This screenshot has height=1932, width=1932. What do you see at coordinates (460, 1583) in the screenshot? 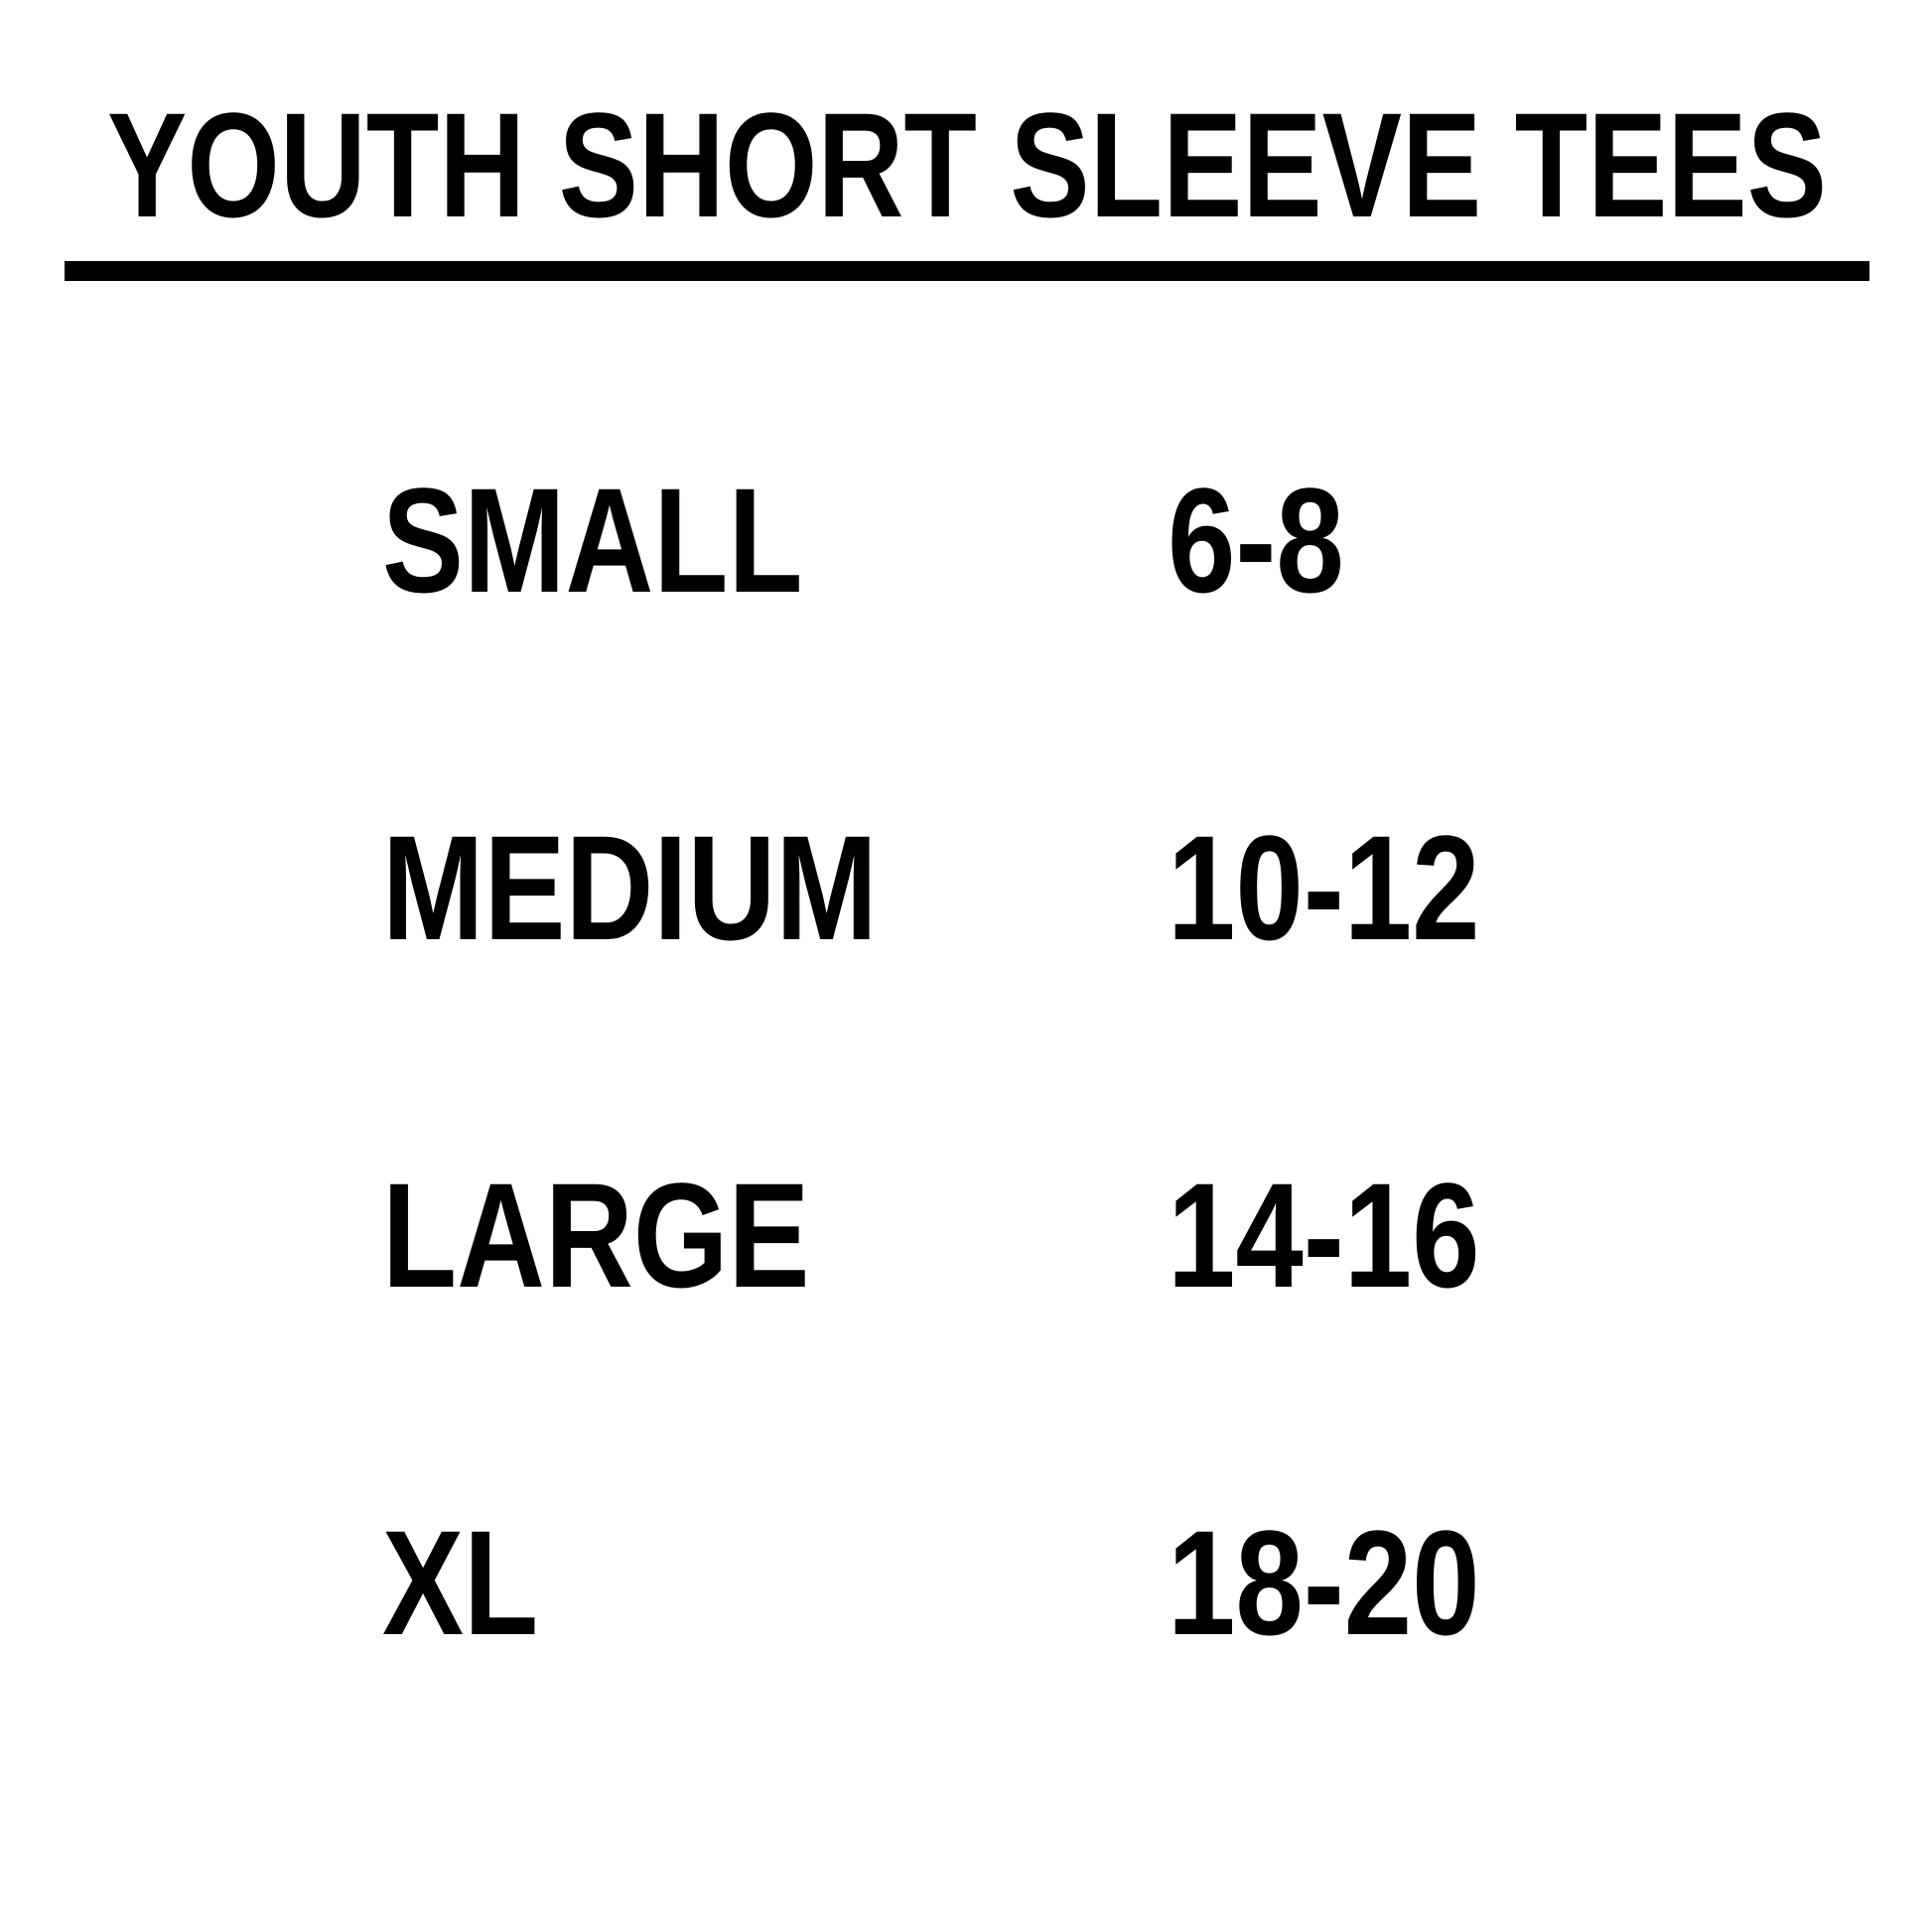
I see `size-label: XL` at bounding box center [460, 1583].